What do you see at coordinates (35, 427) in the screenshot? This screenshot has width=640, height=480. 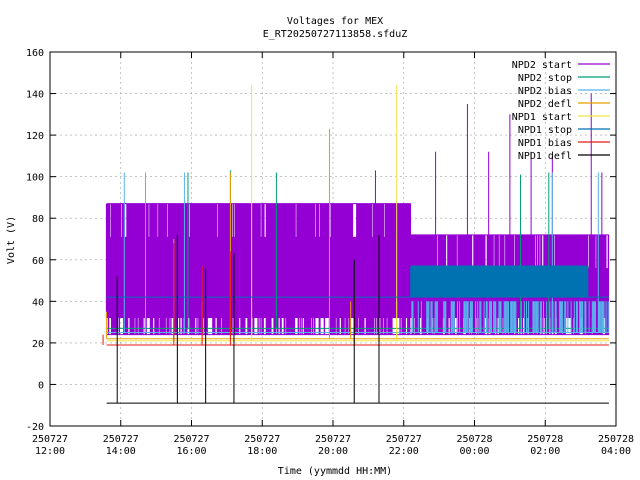 I see `y-tick-label: -20` at bounding box center [35, 427].